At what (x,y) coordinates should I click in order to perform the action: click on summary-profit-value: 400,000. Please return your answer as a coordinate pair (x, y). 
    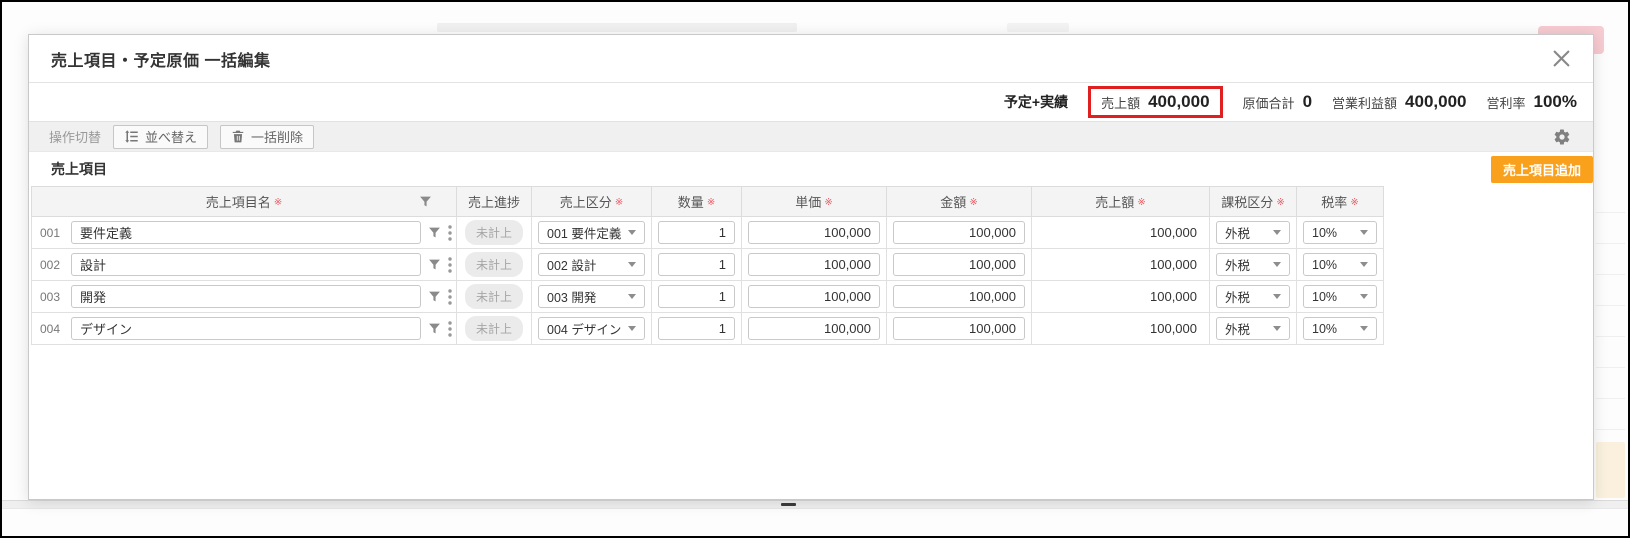
    Looking at the image, I should click on (1436, 101).